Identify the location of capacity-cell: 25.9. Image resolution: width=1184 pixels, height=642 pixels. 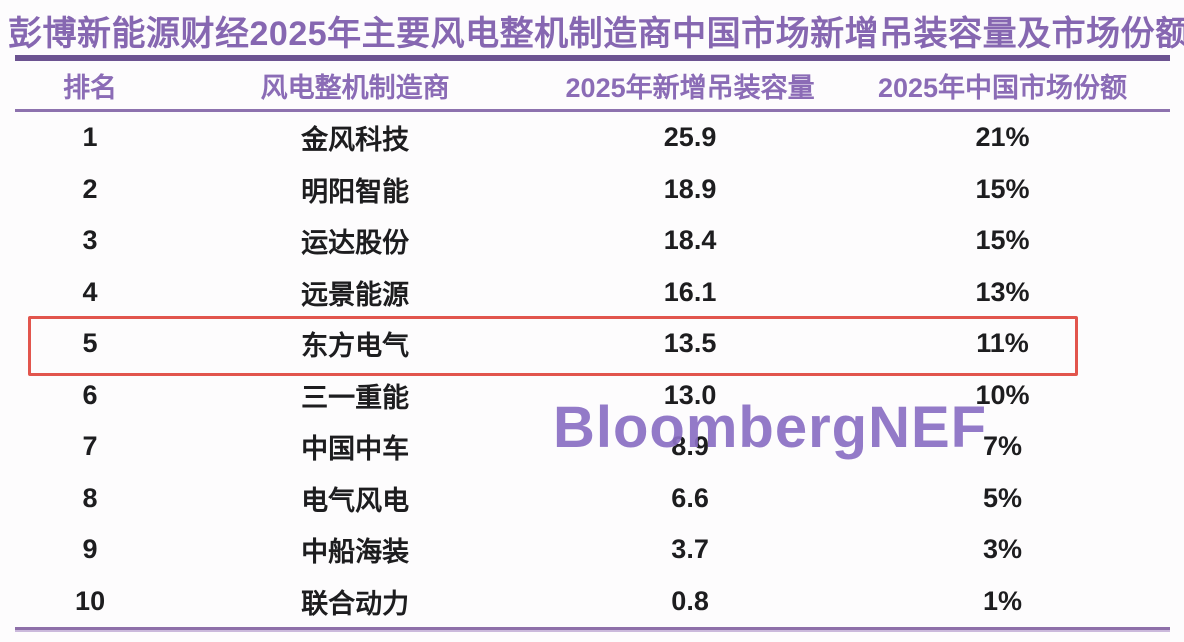
(690, 137).